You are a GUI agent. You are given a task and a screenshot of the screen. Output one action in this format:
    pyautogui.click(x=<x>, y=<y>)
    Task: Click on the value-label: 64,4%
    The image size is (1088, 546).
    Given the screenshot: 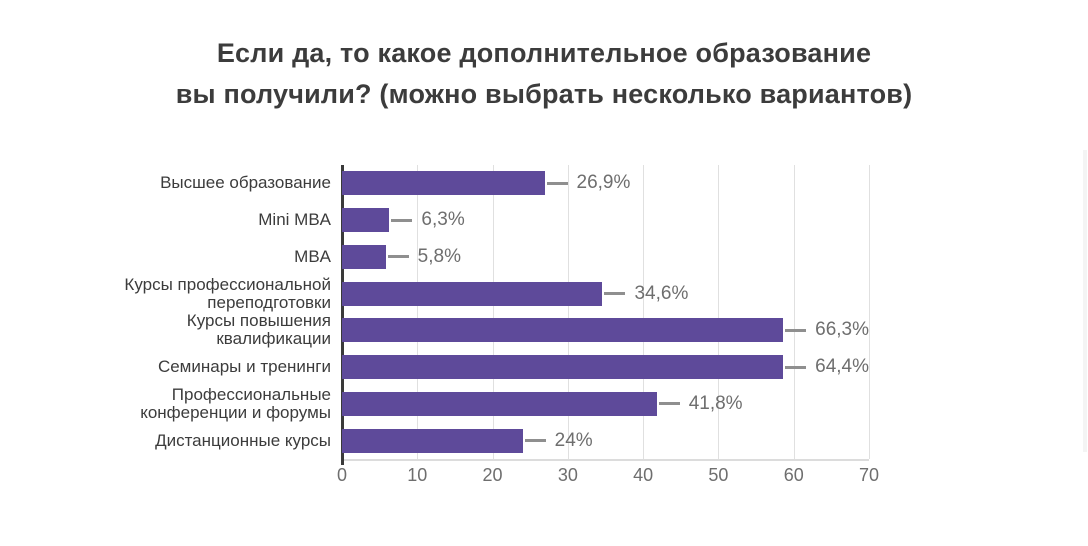 What is the action you would take?
    pyautogui.click(x=842, y=367)
    